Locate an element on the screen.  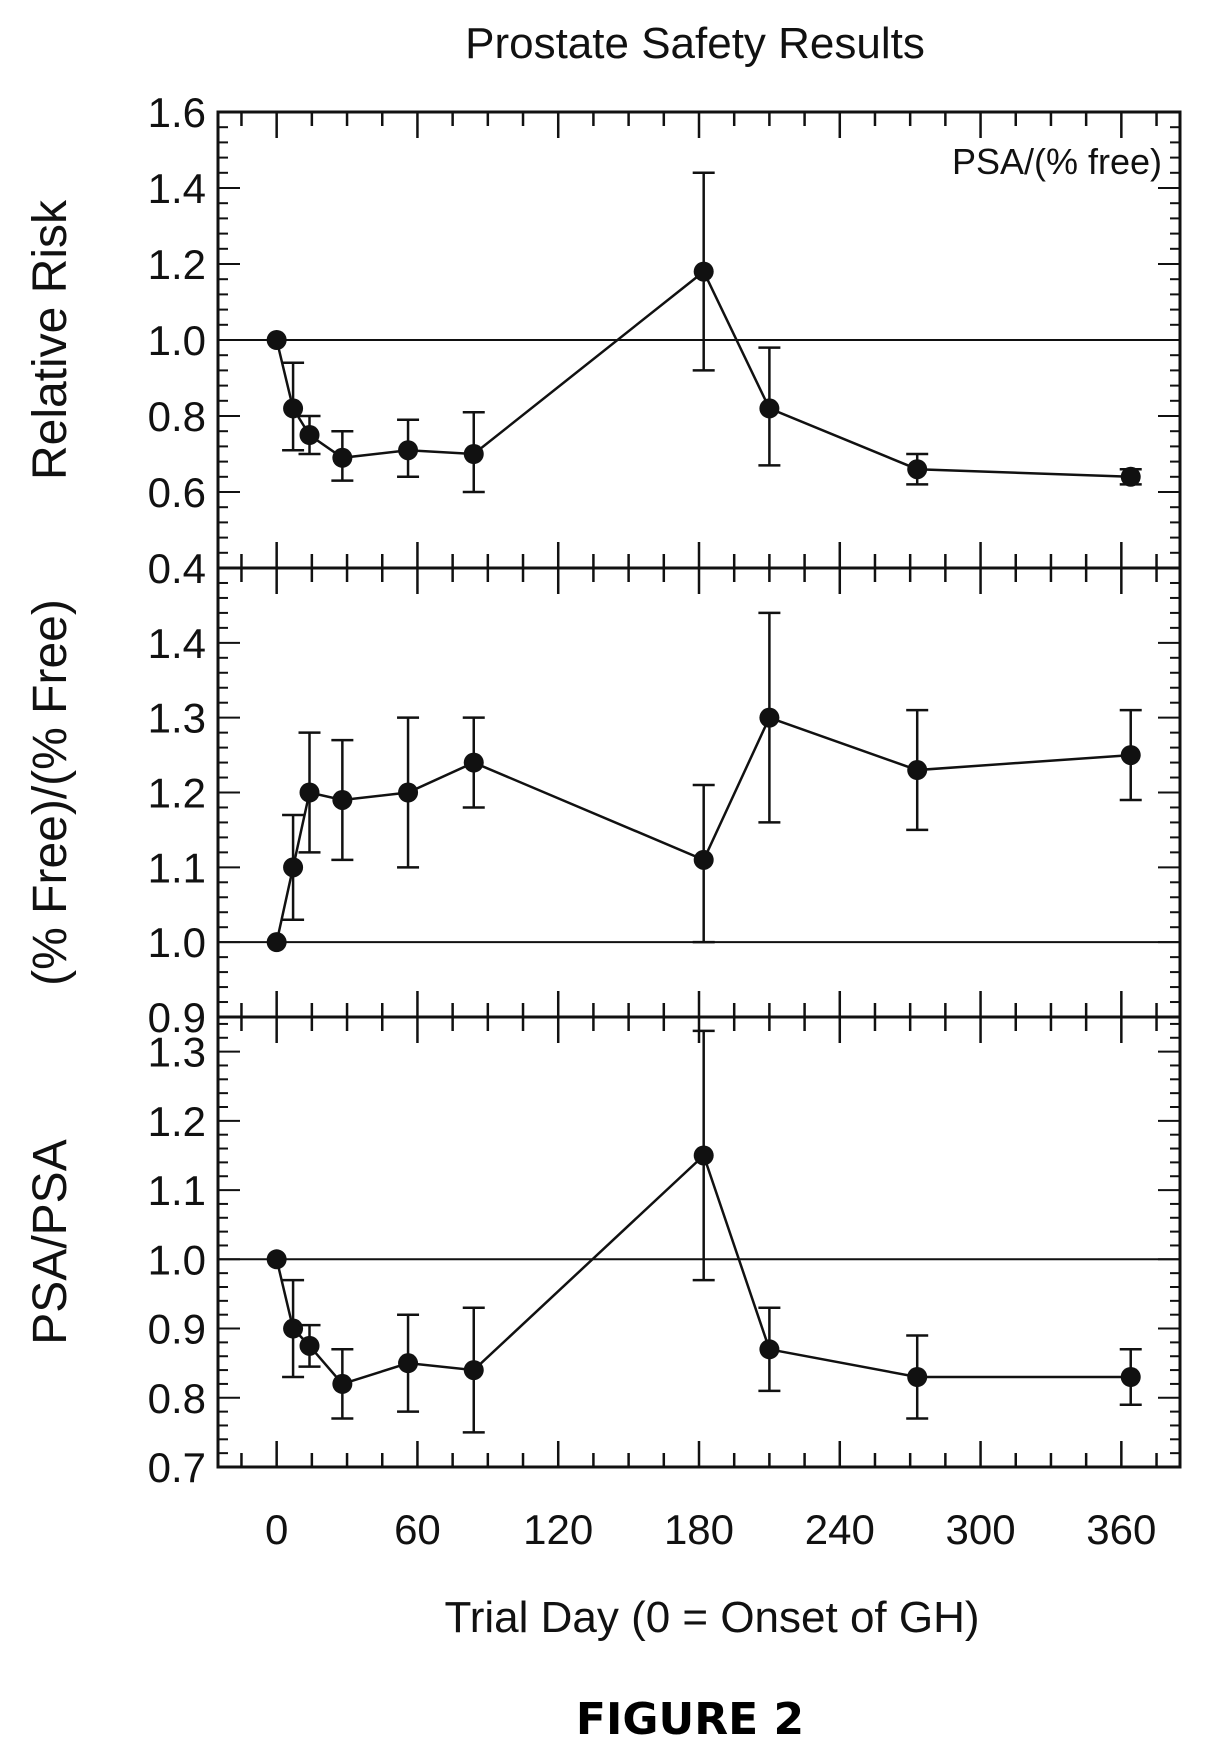
y-tick-label: 0.6 is located at coordinates (177, 492).